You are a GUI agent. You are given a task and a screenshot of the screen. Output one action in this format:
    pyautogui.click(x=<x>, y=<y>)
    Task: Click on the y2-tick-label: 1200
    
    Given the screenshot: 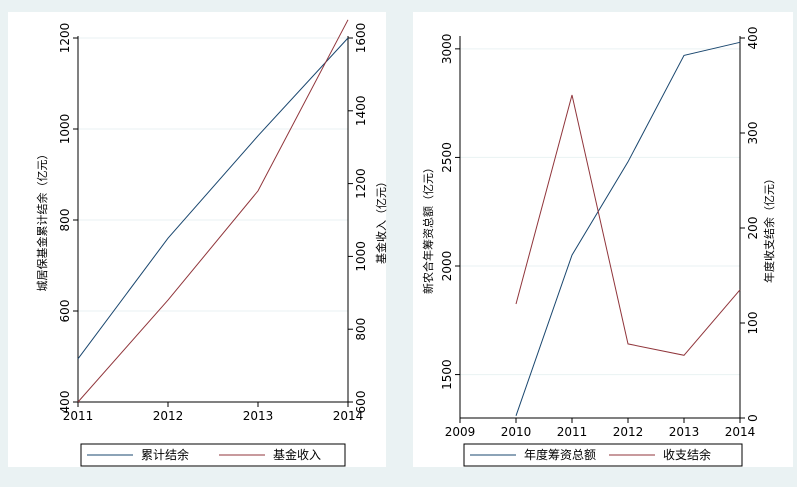 What is the action you would take?
    pyautogui.click(x=361, y=183)
    